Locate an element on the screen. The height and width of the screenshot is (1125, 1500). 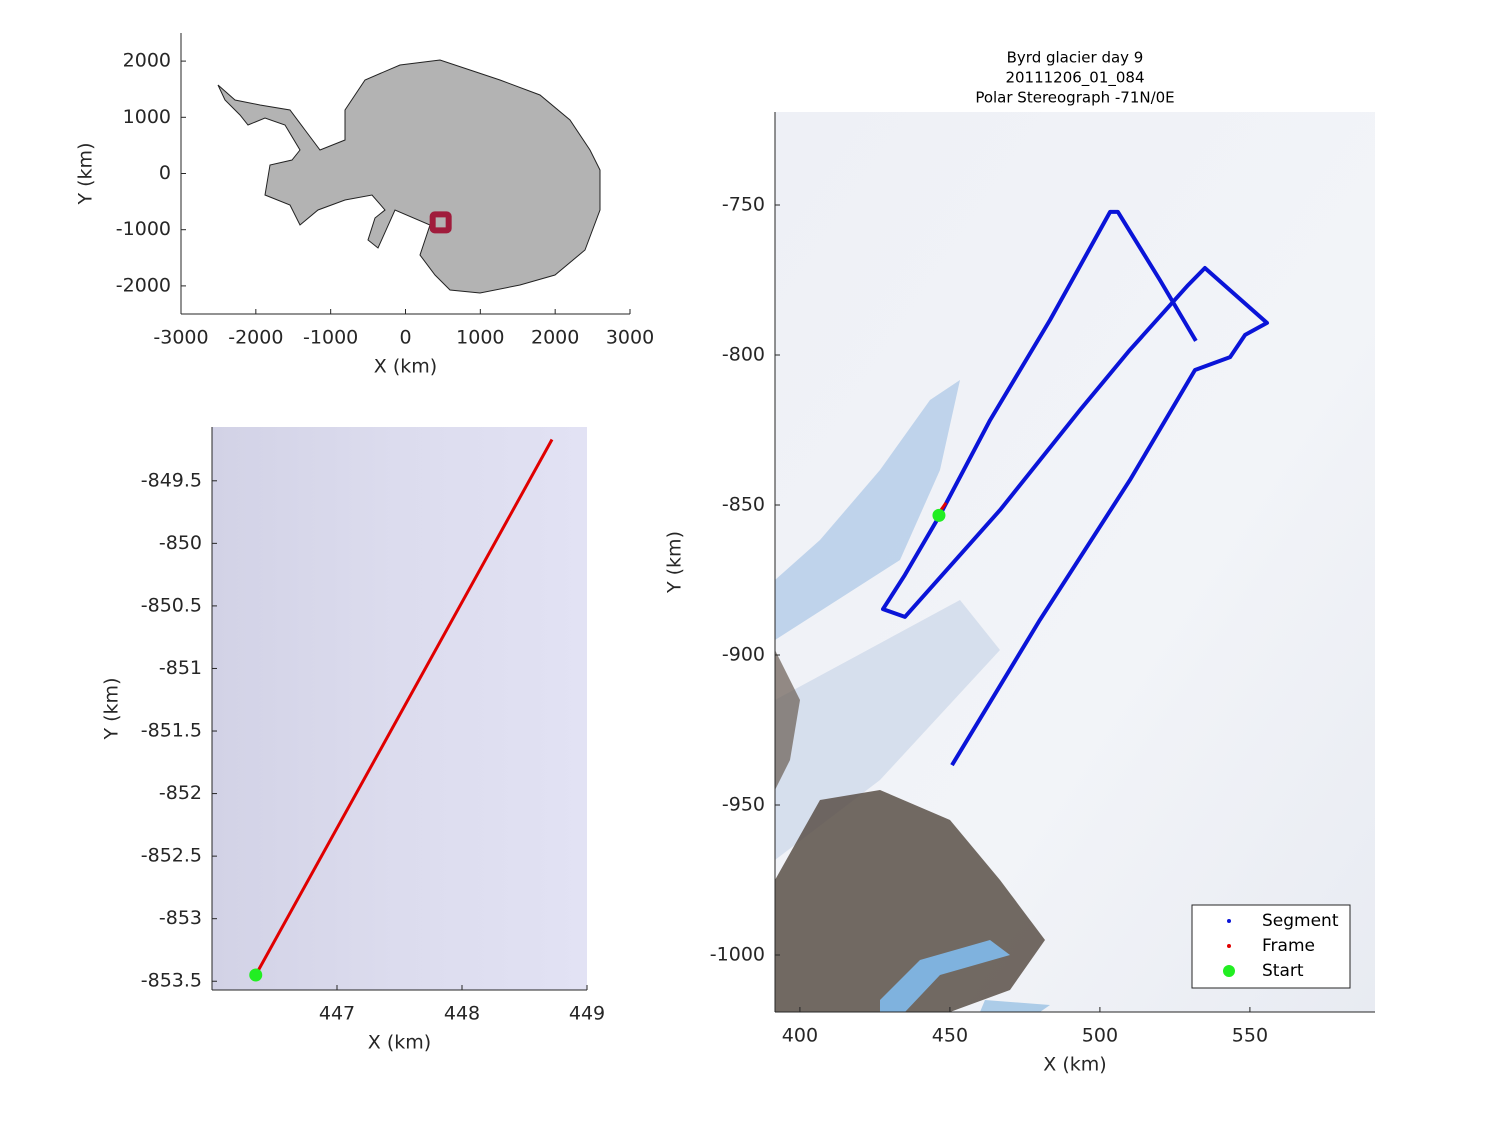
glacier is located at coordinates (945, 976).